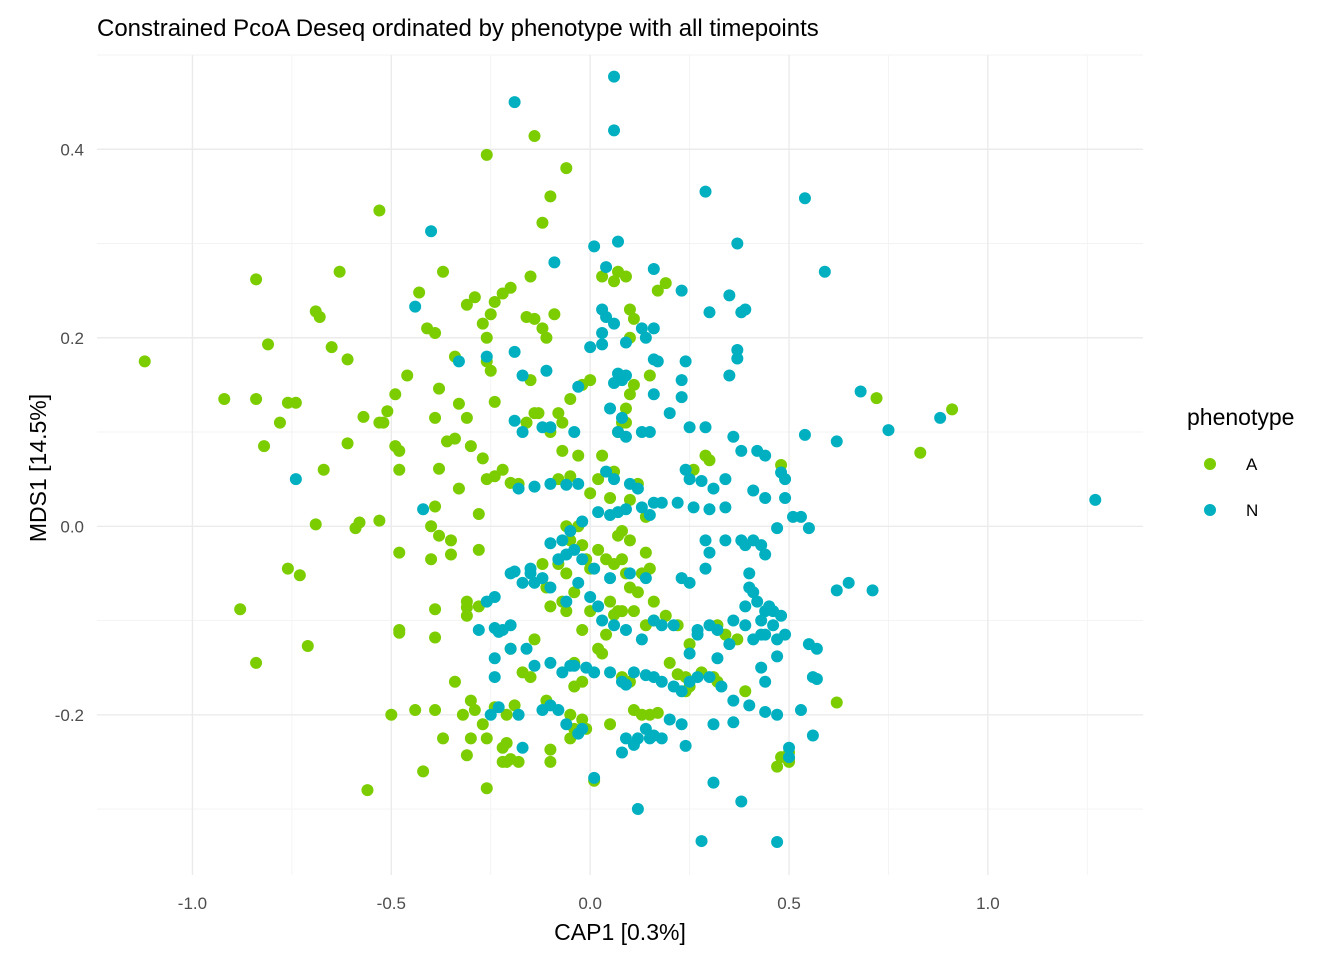 This screenshot has height=960, width=1344. What do you see at coordinates (391, 903) in the screenshot?
I see `x-tick-label: -0.5` at bounding box center [391, 903].